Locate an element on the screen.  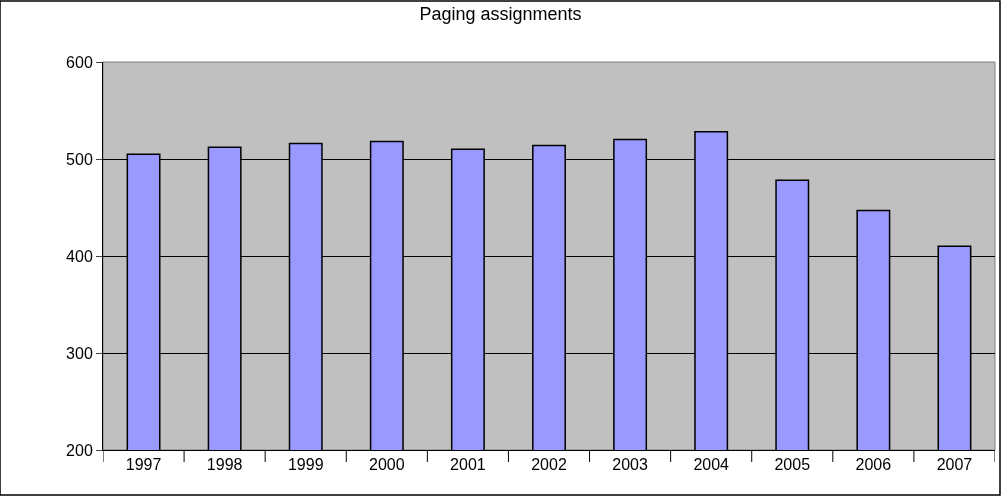
y-tick-label: 200 is located at coordinates (79, 450).